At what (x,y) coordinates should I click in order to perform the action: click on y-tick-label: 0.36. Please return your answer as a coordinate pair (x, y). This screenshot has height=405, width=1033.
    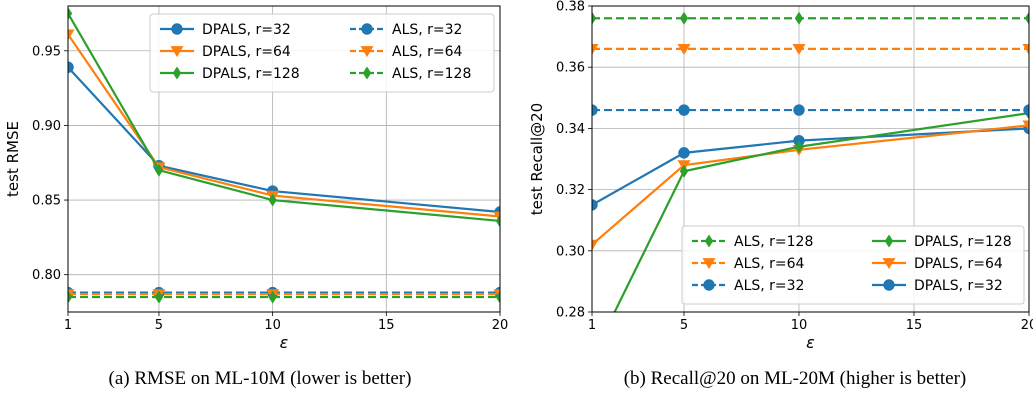
    Looking at the image, I should click on (570, 68).